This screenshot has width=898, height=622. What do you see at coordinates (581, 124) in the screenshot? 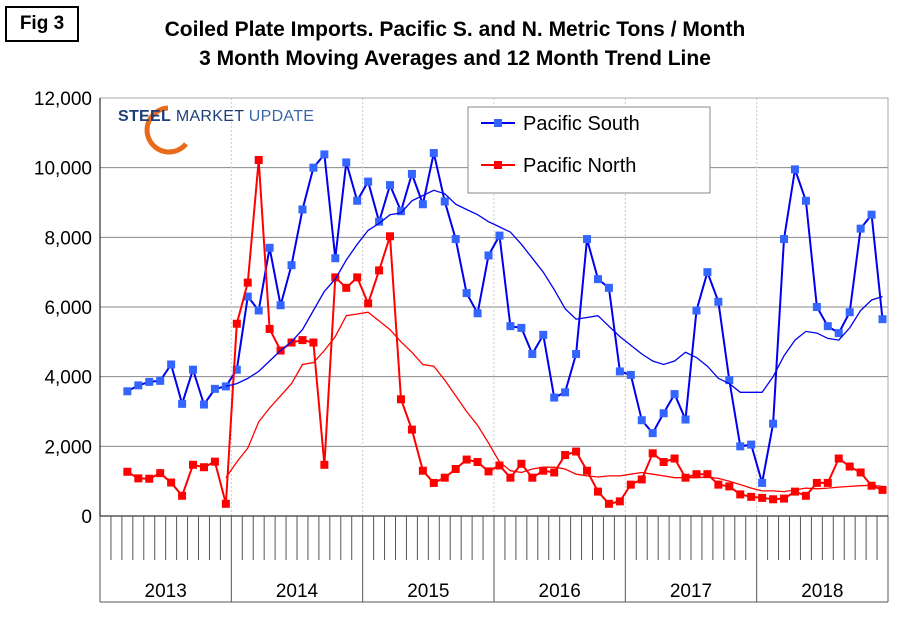
I see `legend-label: Pacific South` at bounding box center [581, 124].